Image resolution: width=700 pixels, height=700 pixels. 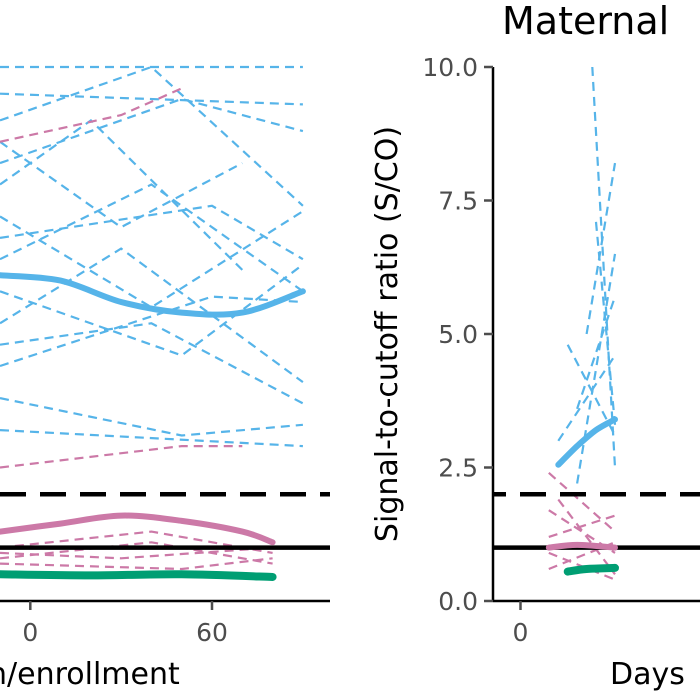 I want to click on right-smooth-line-green, so click(x=591, y=569).